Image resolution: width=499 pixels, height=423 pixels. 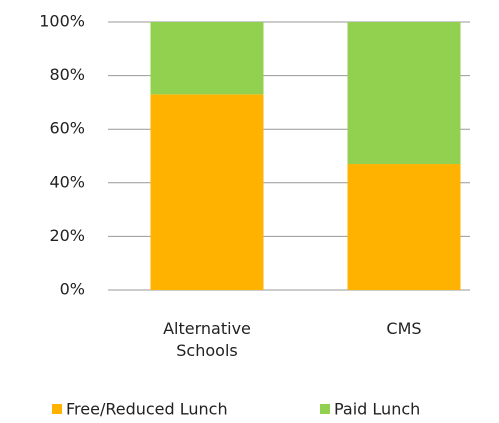 I want to click on x-tick-label: Alternative Schools, so click(x=207, y=339).